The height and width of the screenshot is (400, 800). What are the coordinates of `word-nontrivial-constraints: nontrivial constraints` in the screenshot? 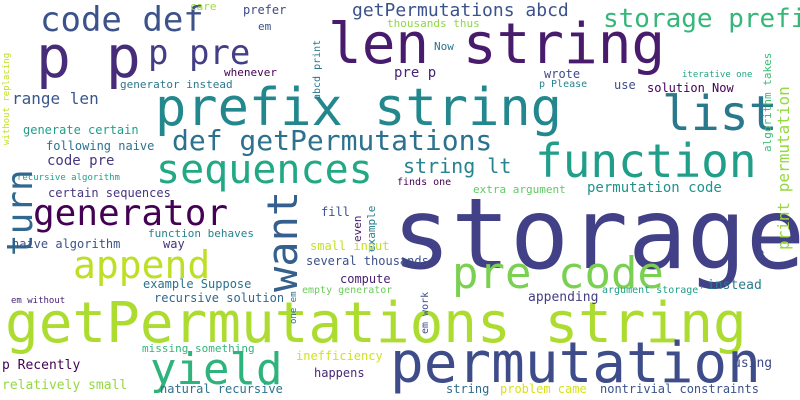 It's located at (679, 389).